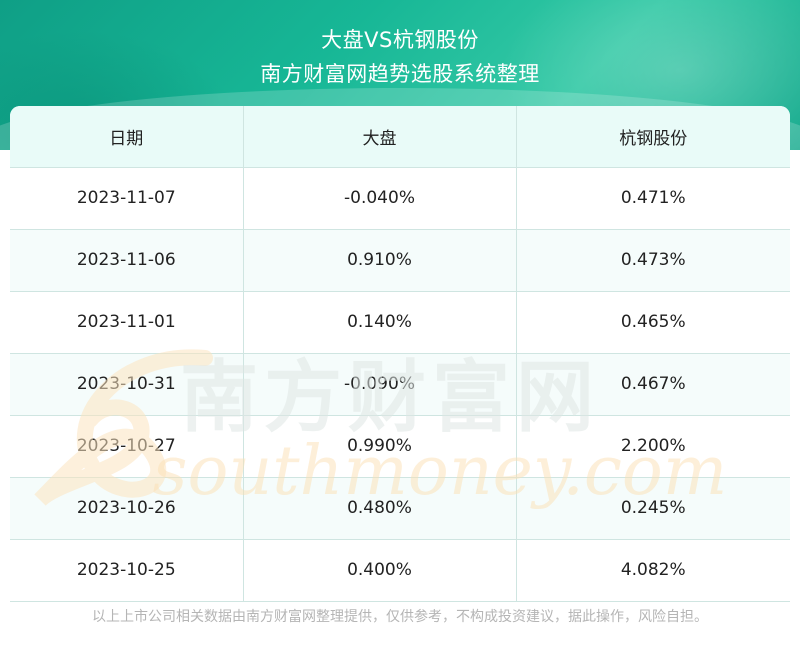 This screenshot has width=800, height=646. What do you see at coordinates (127, 260) in the screenshot?
I see `cell-date: 2023-11-06` at bounding box center [127, 260].